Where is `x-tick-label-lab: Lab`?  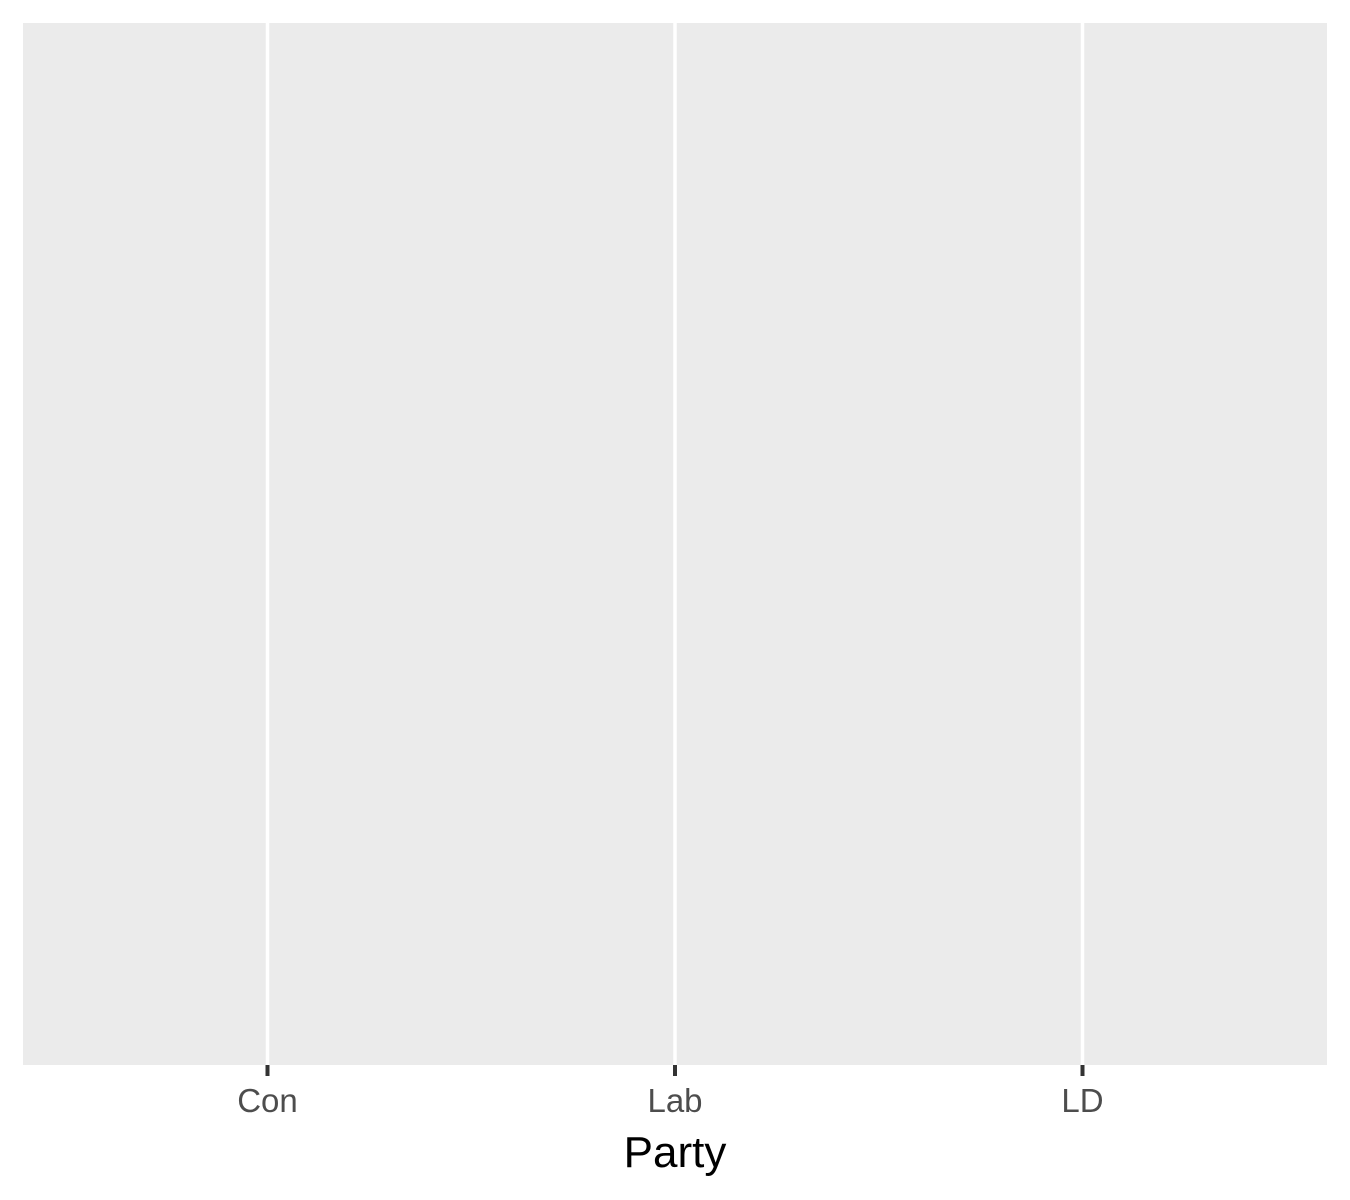
x-tick-label-lab: Lab is located at coordinates (674, 1100).